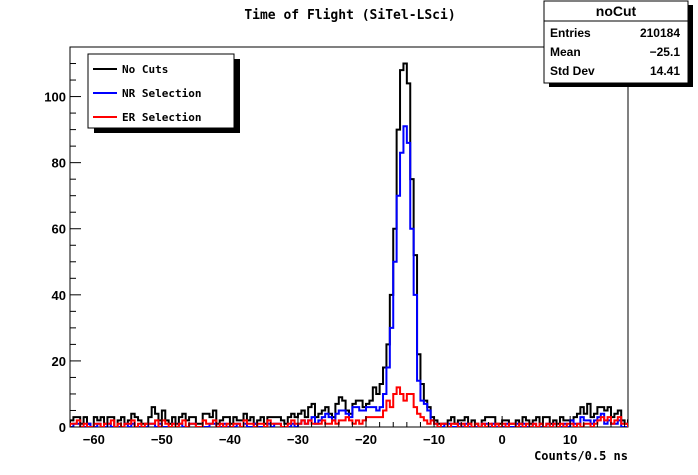  I want to click on x-tick-label: −20, so click(366, 439).